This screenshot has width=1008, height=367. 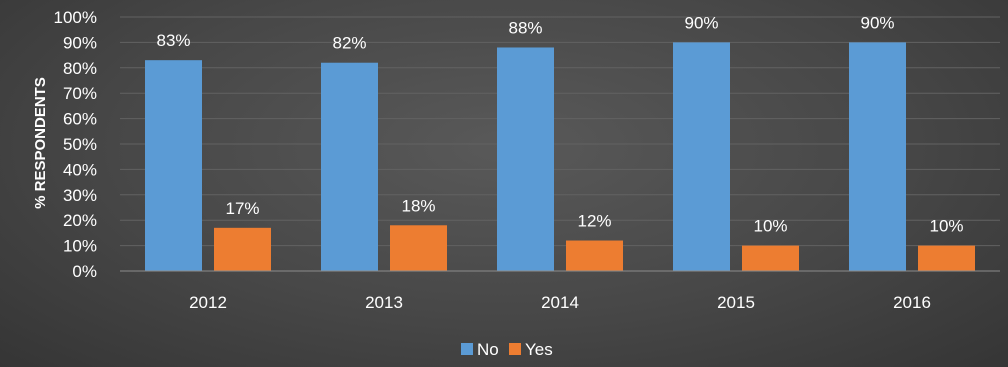 I want to click on bar-no-2014, so click(x=525, y=159).